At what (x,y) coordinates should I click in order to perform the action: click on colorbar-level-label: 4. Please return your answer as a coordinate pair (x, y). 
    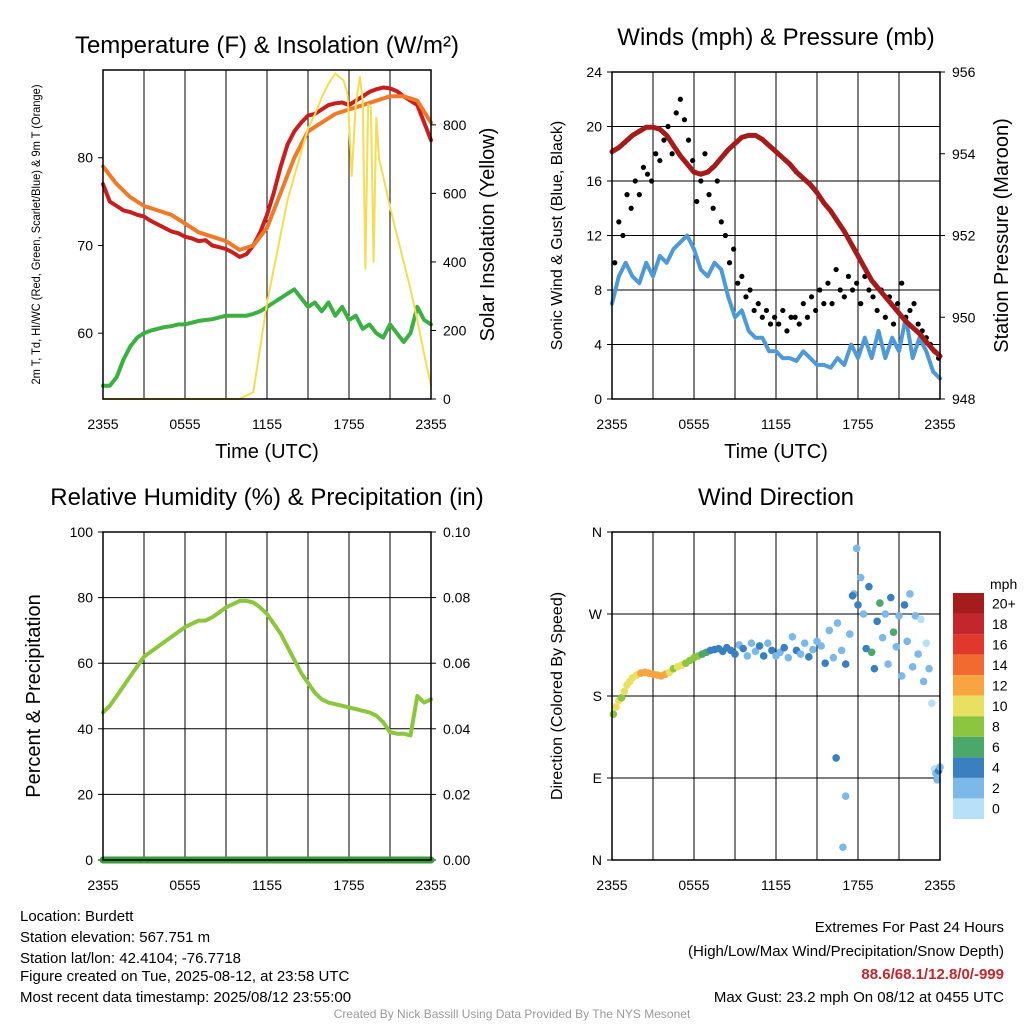
    Looking at the image, I should click on (996, 768).